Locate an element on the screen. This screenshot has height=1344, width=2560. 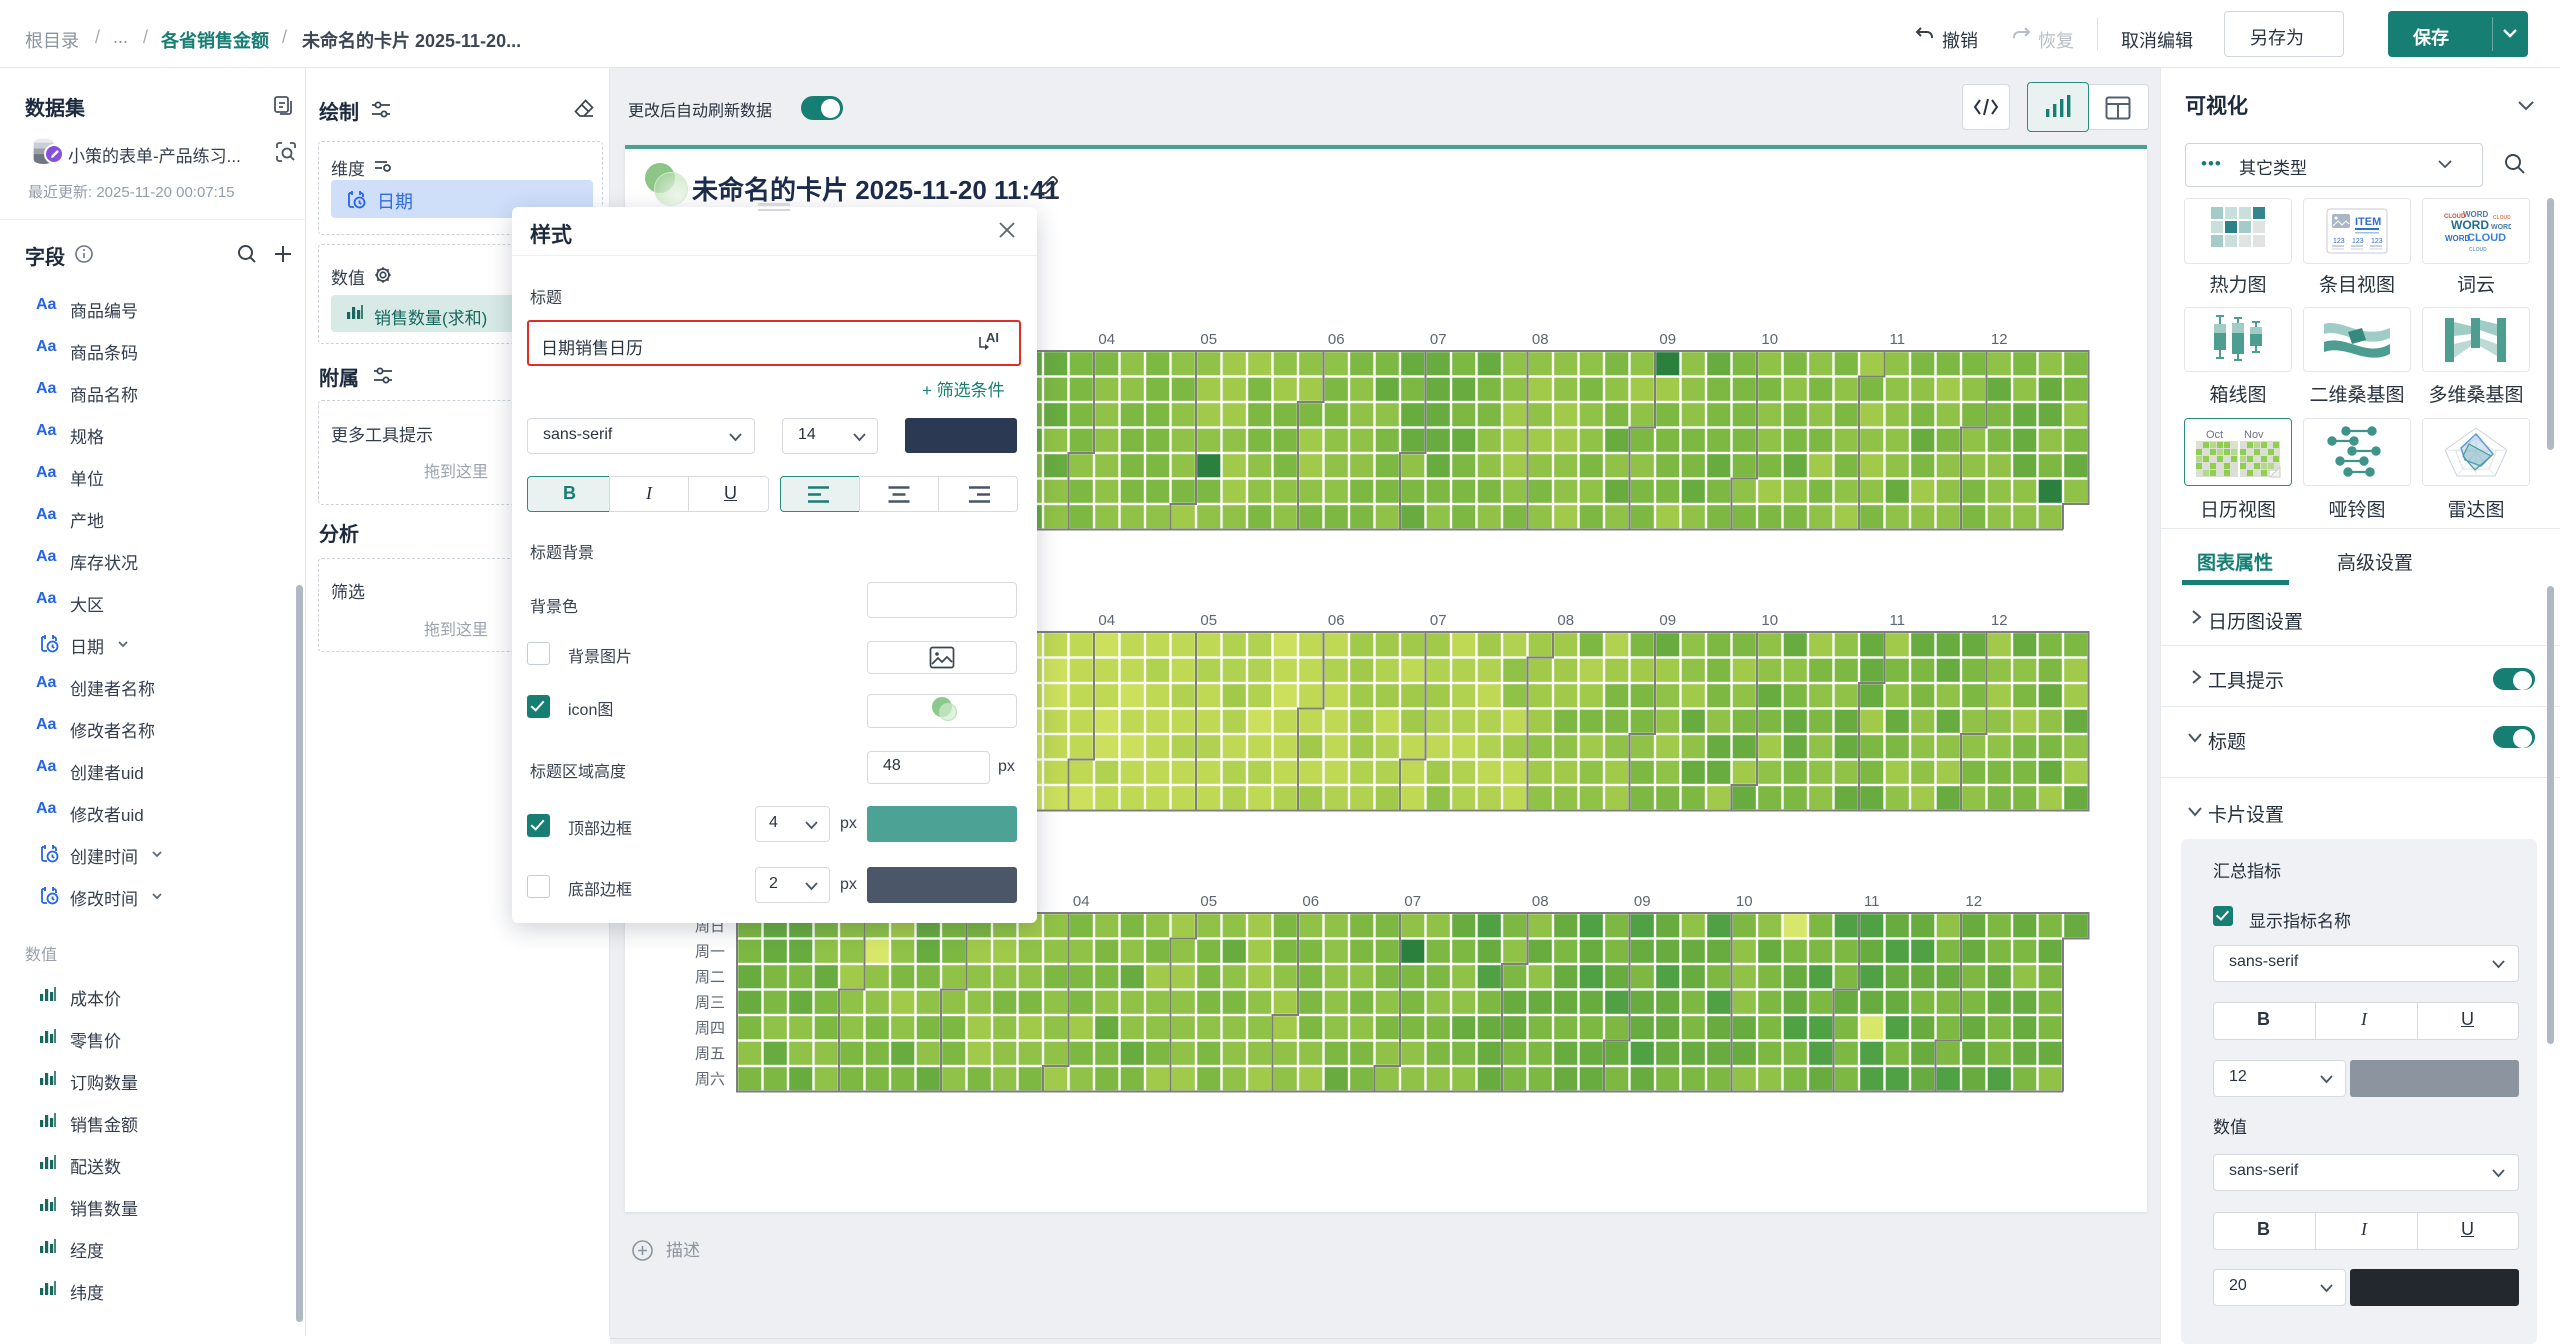
svg-text: 周一 is located at coordinates (710, 951).